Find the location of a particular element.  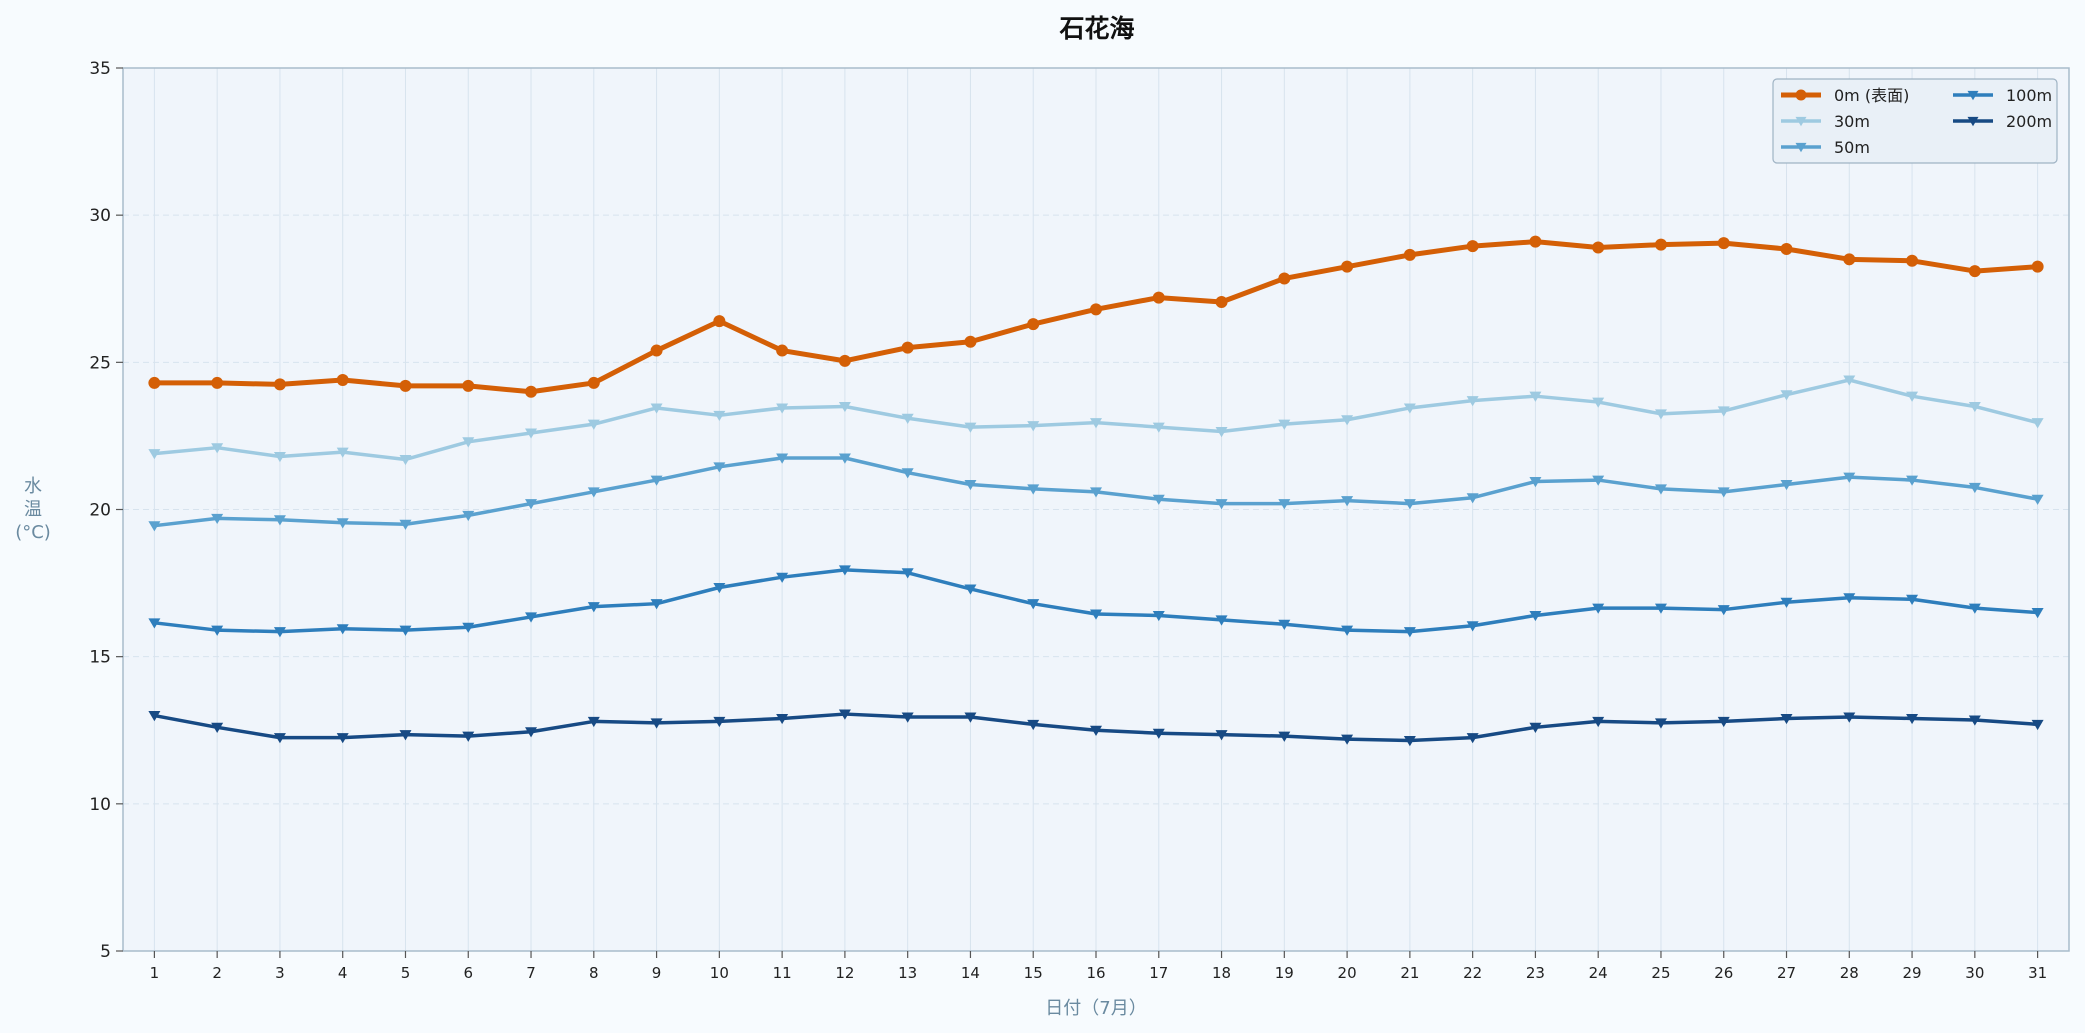

x-tick-label: 24 is located at coordinates (1598, 973).